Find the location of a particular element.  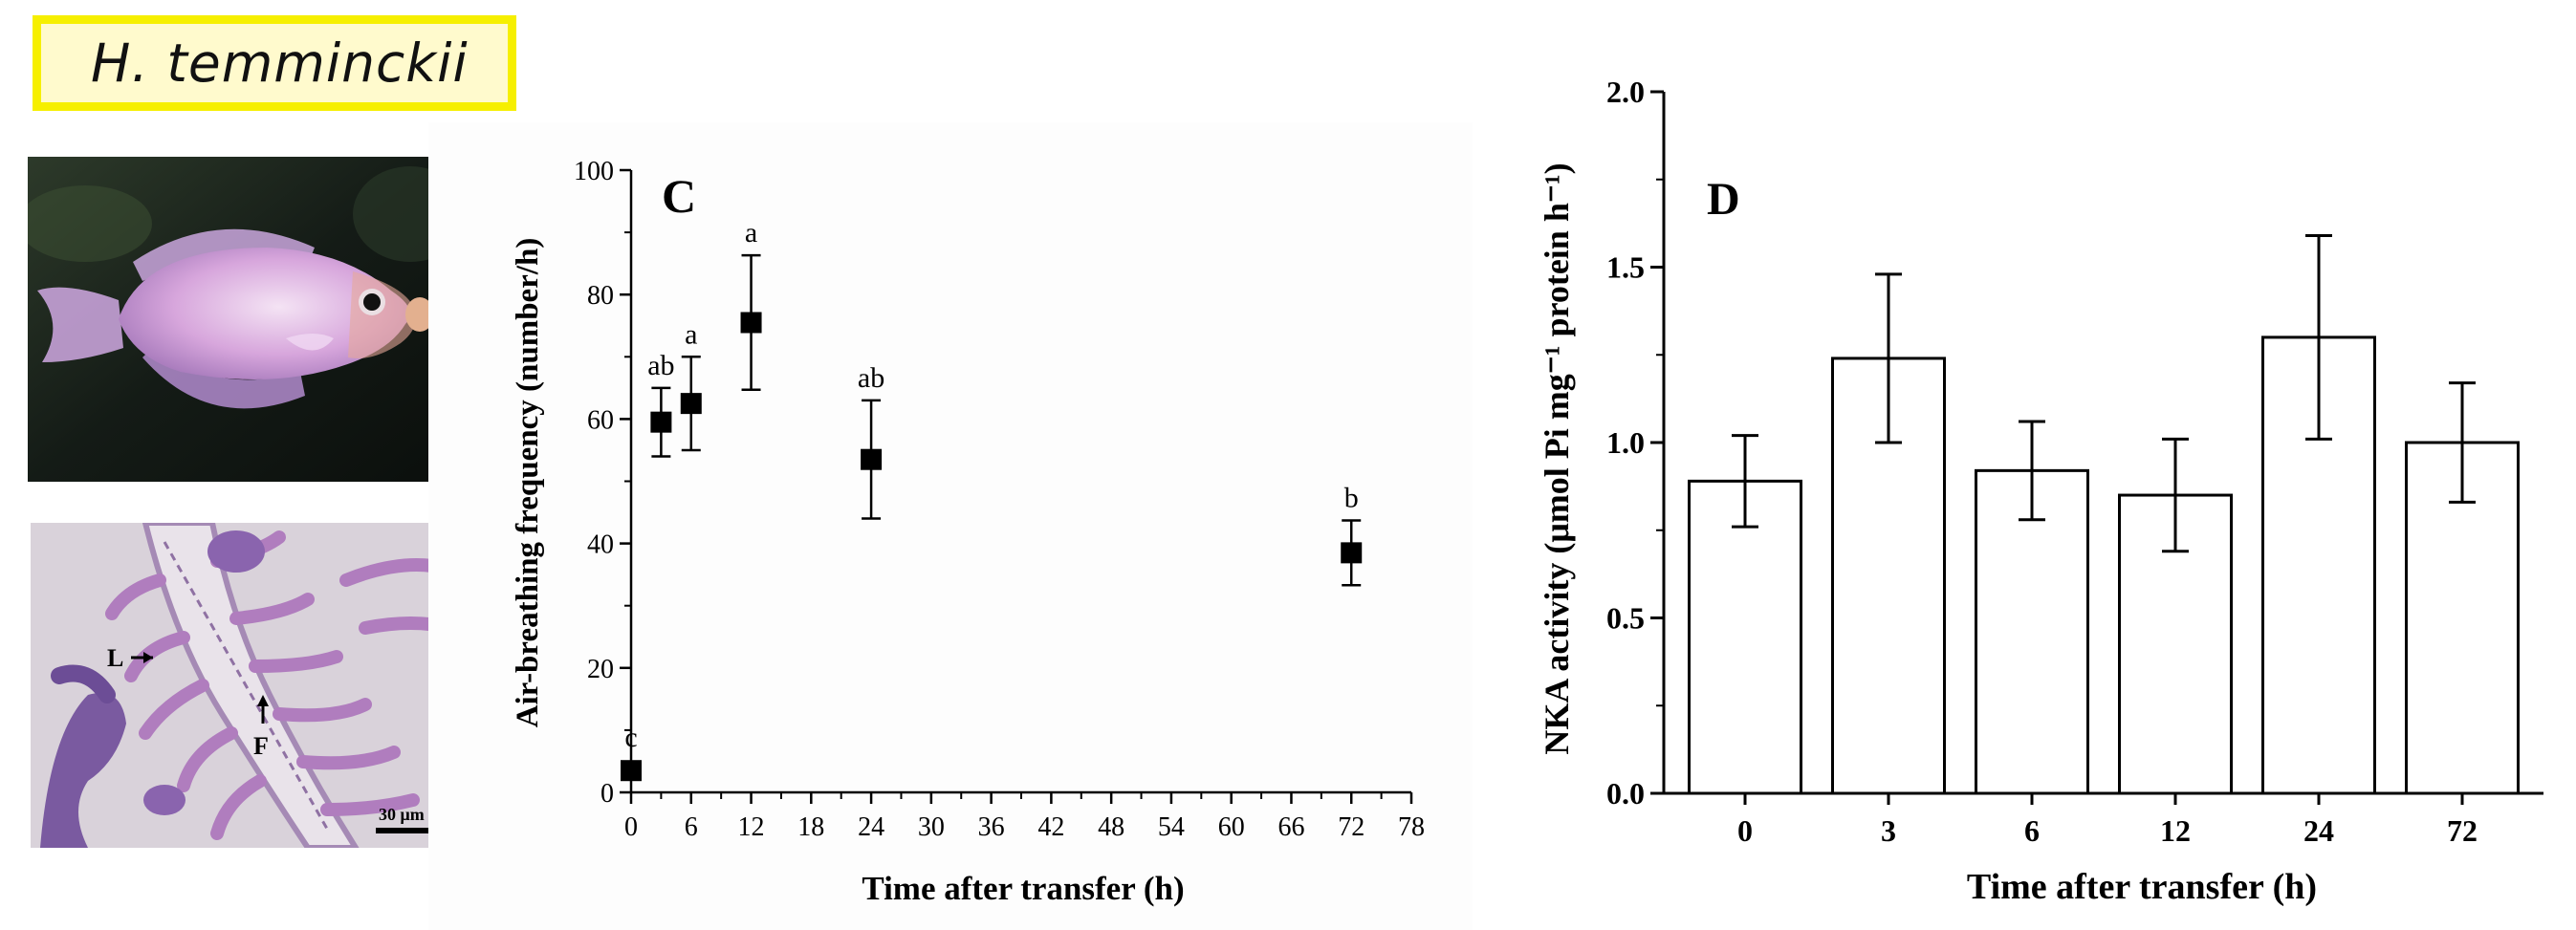

chart-d-xtick-label: 0 is located at coordinates (1745, 830).